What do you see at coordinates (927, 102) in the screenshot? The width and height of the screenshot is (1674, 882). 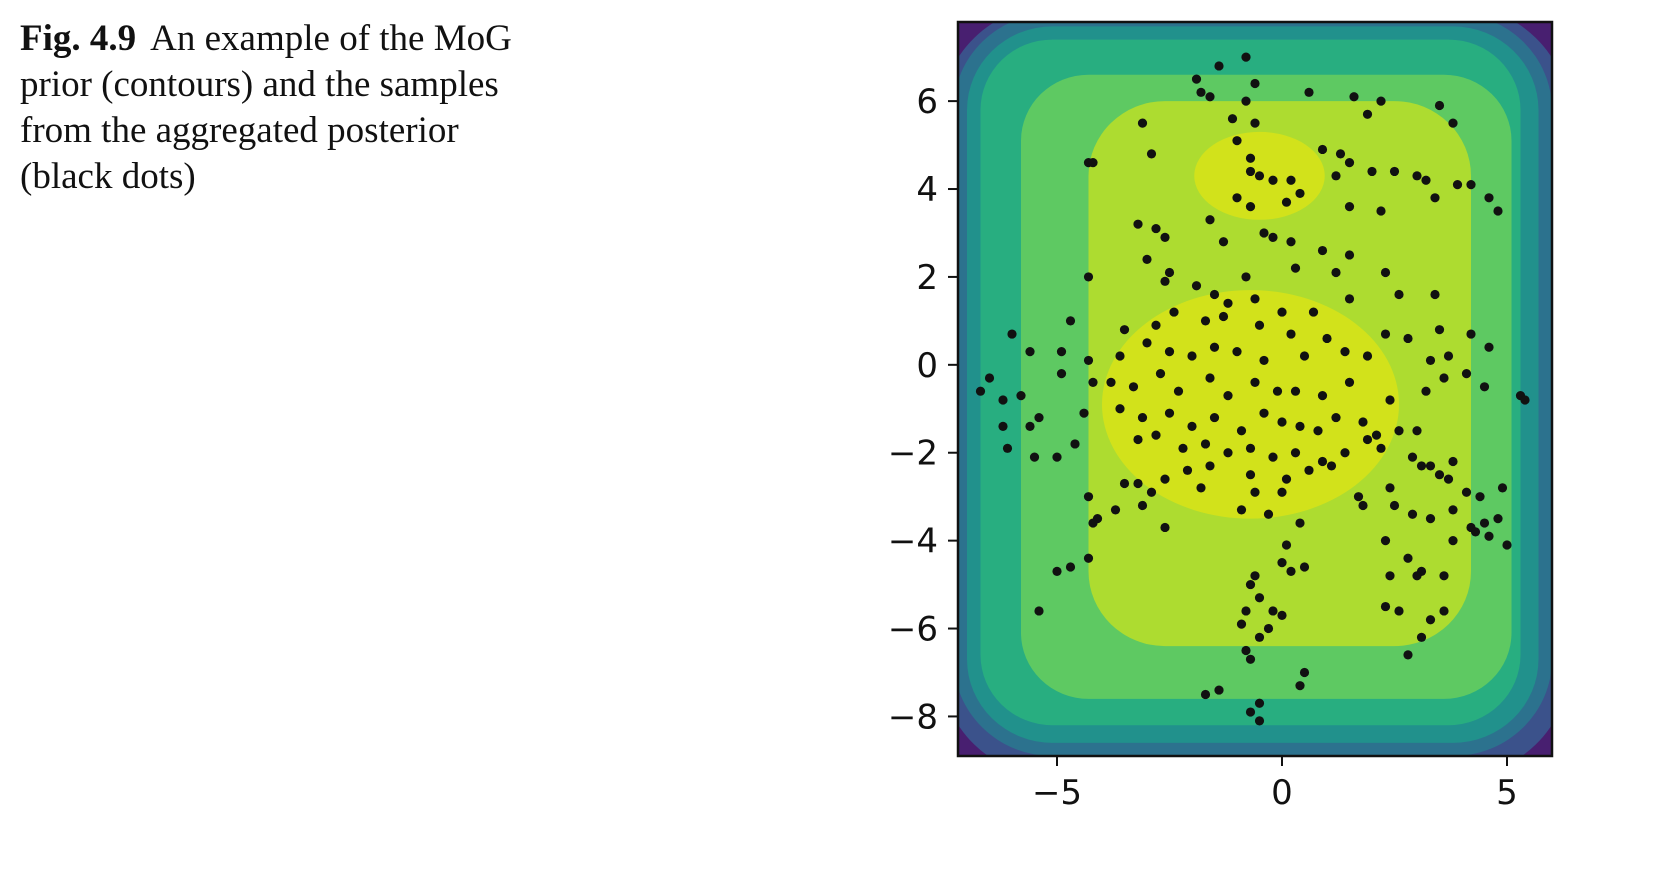 I see `y-tick-label: 6` at bounding box center [927, 102].